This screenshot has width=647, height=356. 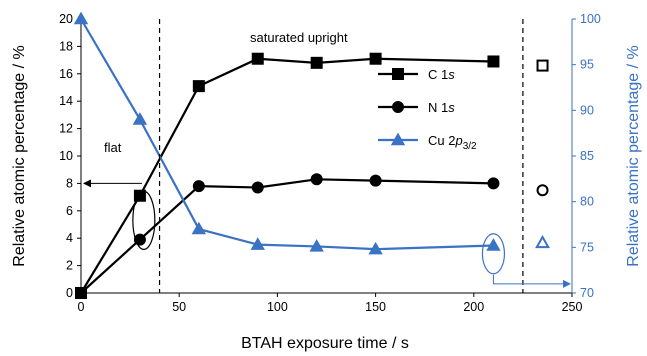 What do you see at coordinates (66, 46) in the screenshot?
I see `y-left-tick-label: 18` at bounding box center [66, 46].